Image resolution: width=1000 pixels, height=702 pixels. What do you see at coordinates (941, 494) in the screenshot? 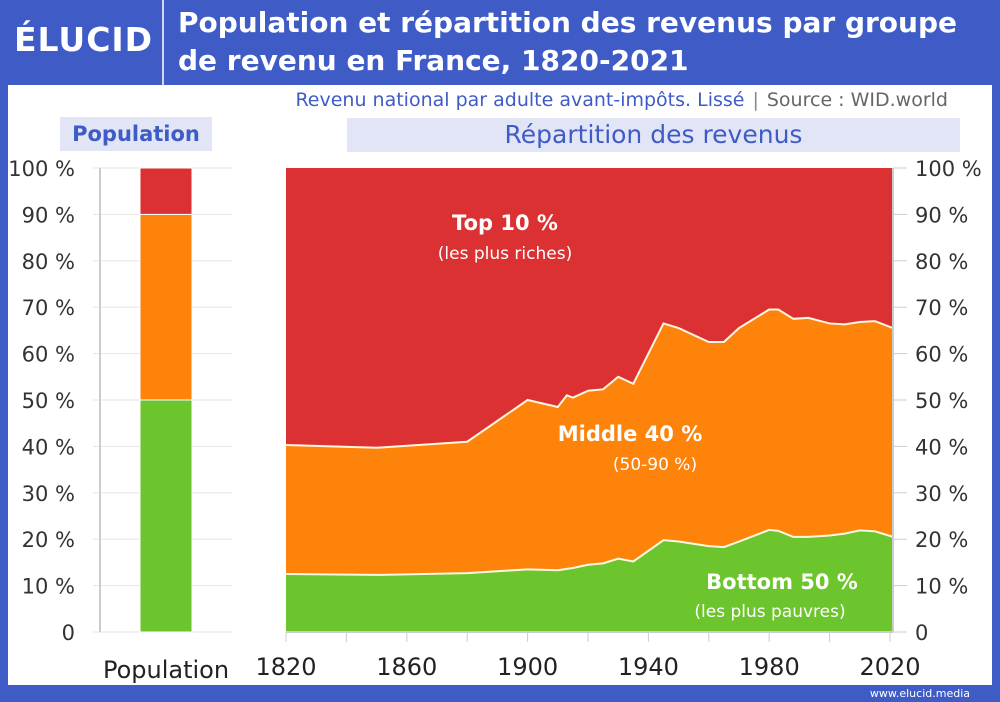
I see `y-tick-label-right: 30 %` at bounding box center [941, 494].